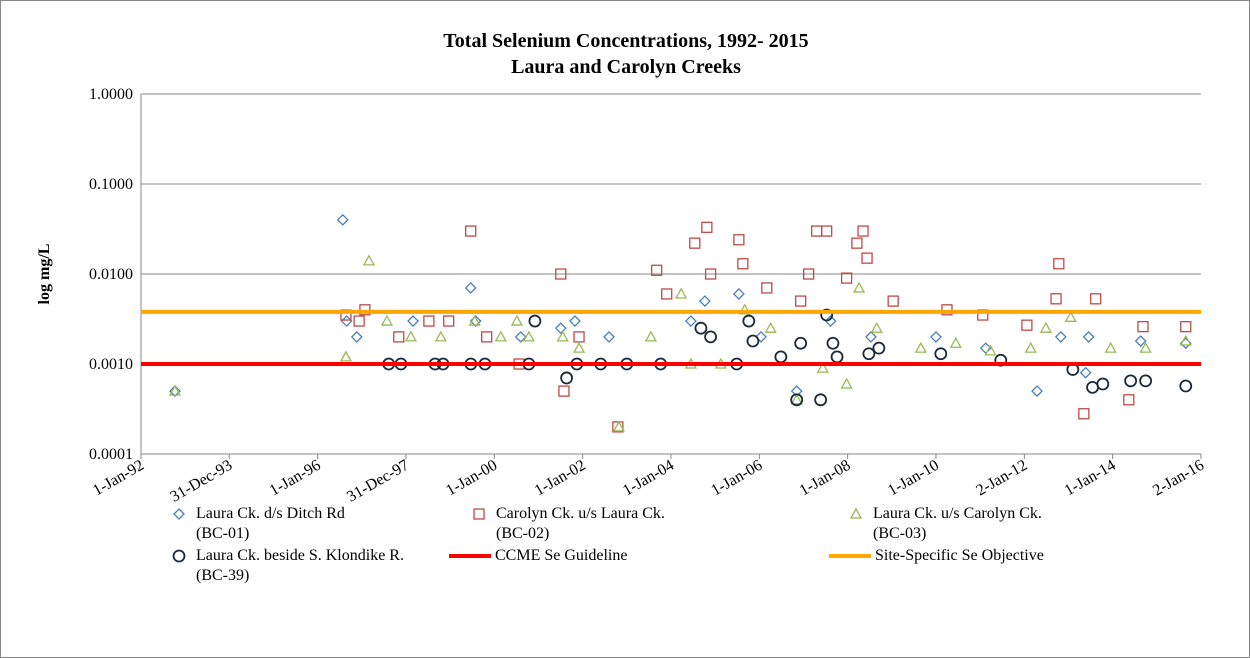 This screenshot has height=658, width=1250. Describe the element at coordinates (580, 523) in the screenshot. I see `legend-label: Carolyn Ck. u/s Laura Ck. (BC-02)` at that location.